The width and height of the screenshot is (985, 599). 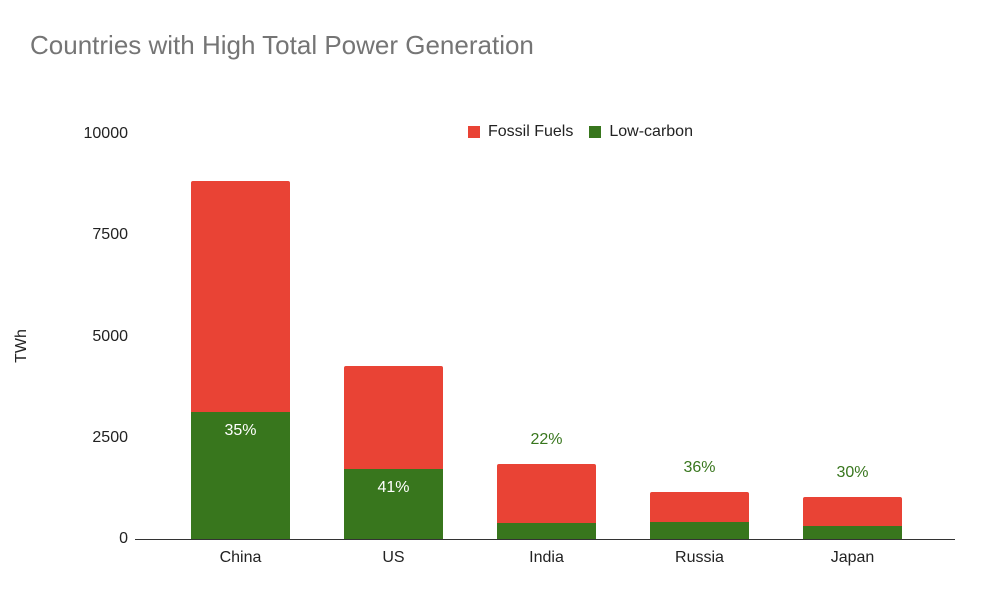 What do you see at coordinates (110, 234) in the screenshot?
I see `y-tick-7500: 7500` at bounding box center [110, 234].